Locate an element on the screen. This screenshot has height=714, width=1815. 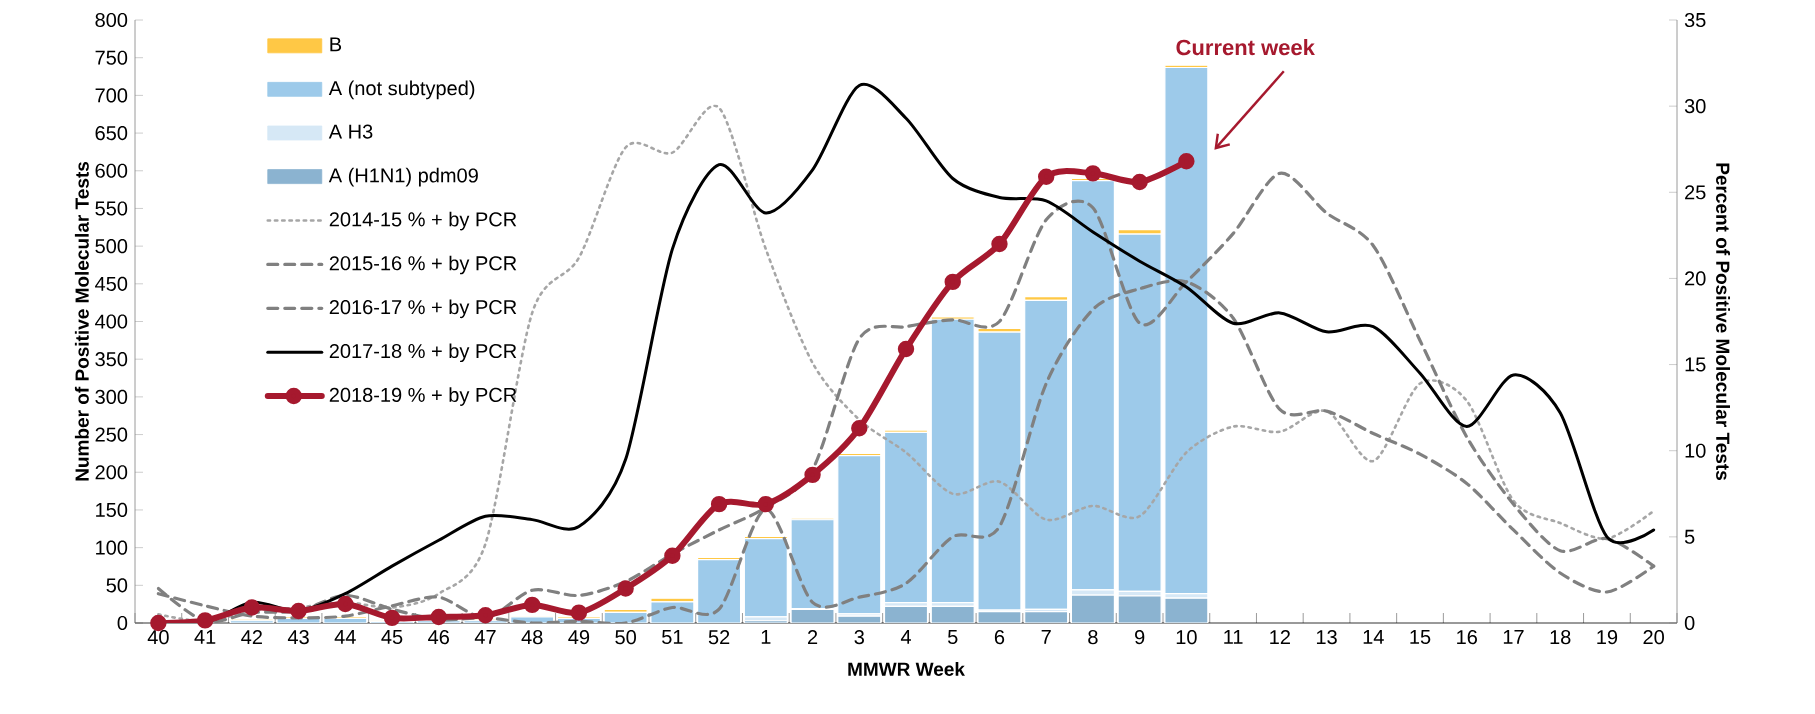
x-tick-label: 11 is located at coordinates (1233, 637).